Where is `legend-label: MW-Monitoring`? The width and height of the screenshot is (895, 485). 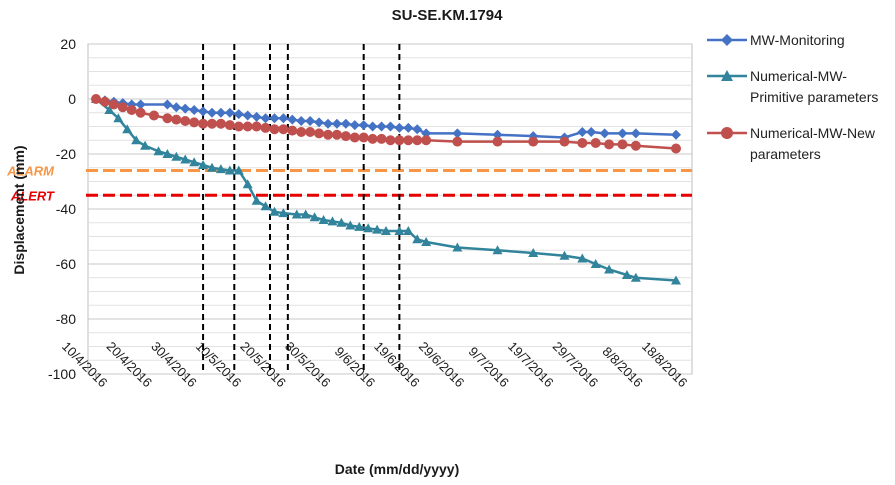
legend-label: MW-Monitoring is located at coordinates (821, 40).